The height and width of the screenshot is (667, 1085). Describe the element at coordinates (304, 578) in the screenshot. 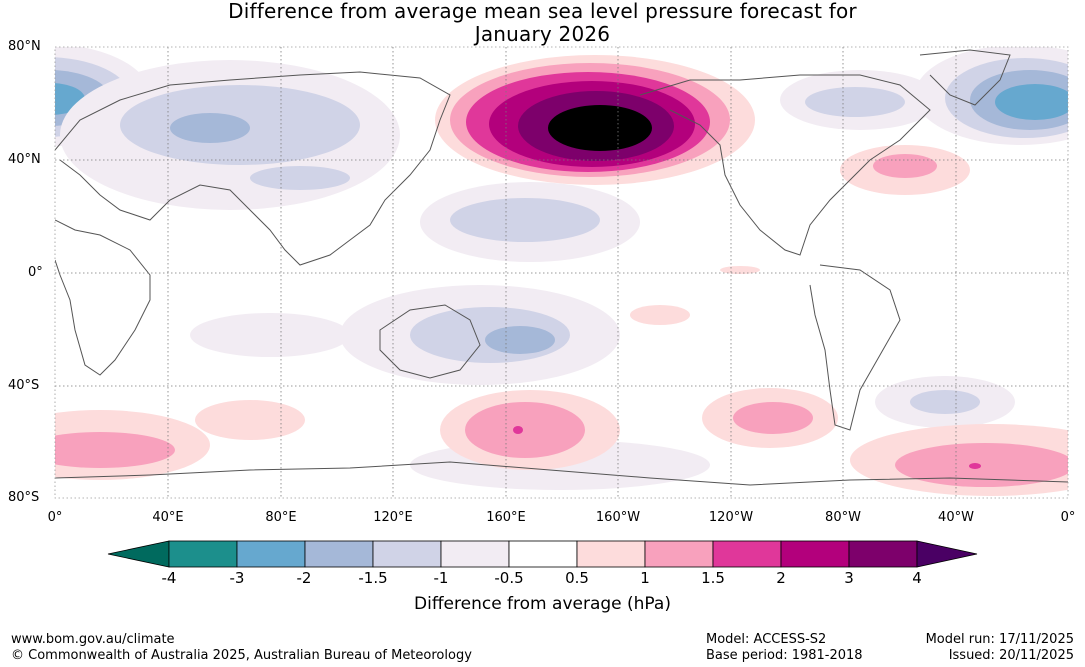

I see `colorbar-tick: -2` at that location.